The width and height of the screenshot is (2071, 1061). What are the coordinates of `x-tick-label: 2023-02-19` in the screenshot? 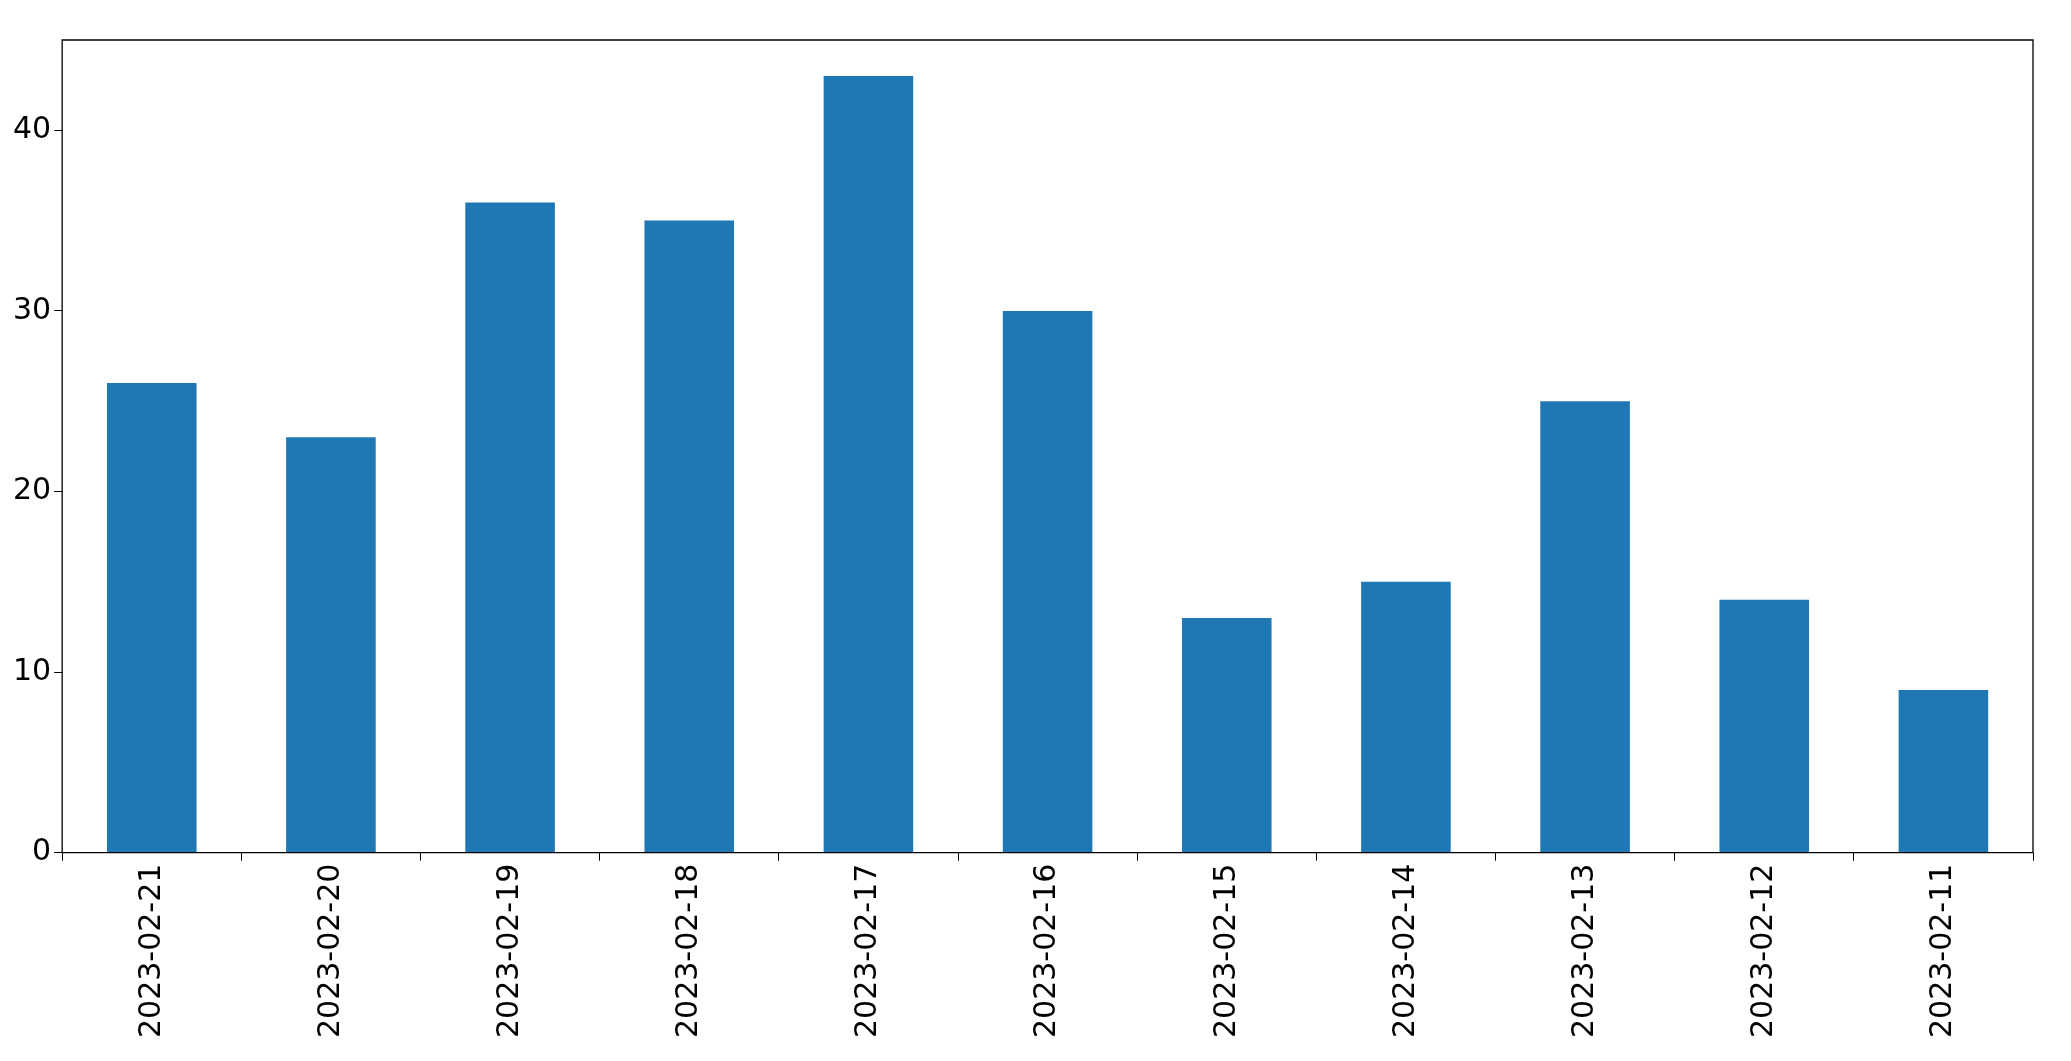 It's located at (507, 951).